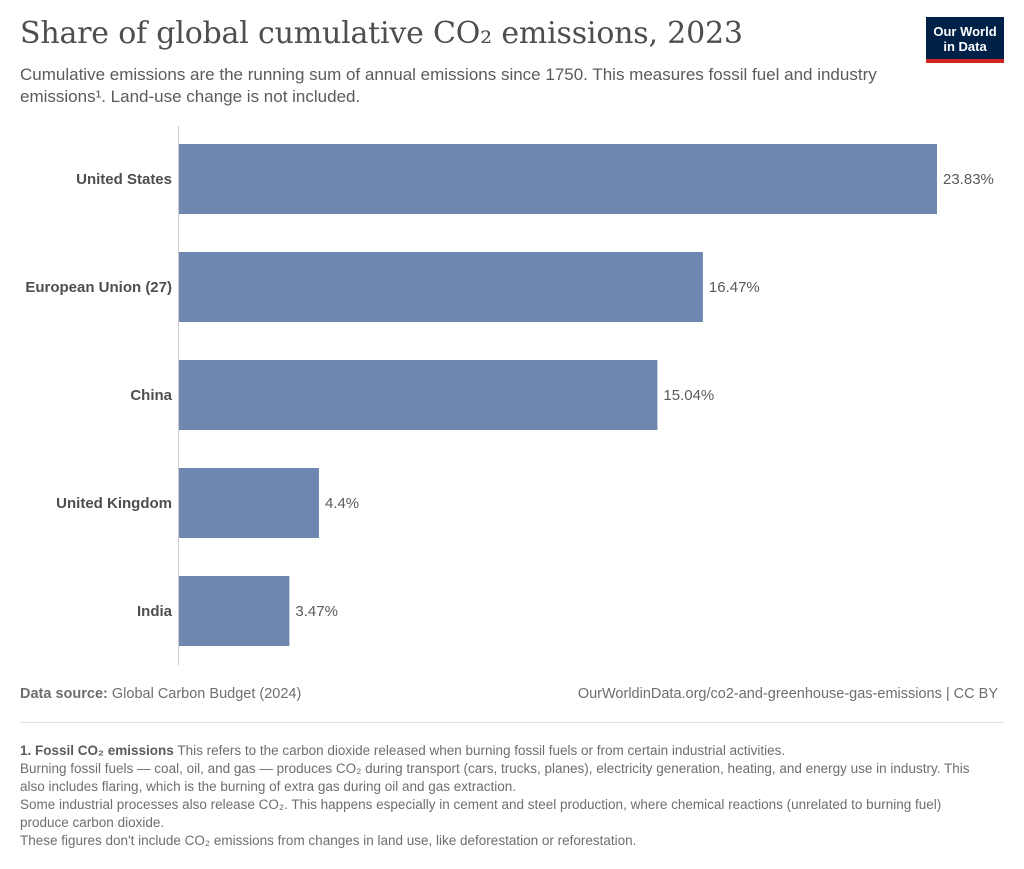  Describe the element at coordinates (124, 179) in the screenshot. I see `category-label: United States` at that location.